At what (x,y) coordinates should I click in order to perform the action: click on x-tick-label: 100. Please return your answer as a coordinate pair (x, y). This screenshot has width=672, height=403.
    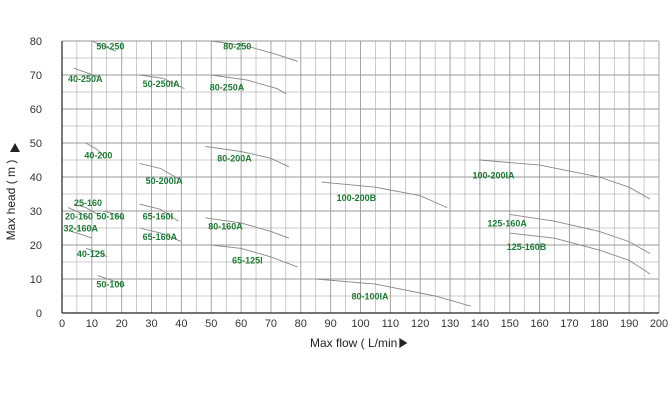
    Looking at the image, I should click on (360, 324).